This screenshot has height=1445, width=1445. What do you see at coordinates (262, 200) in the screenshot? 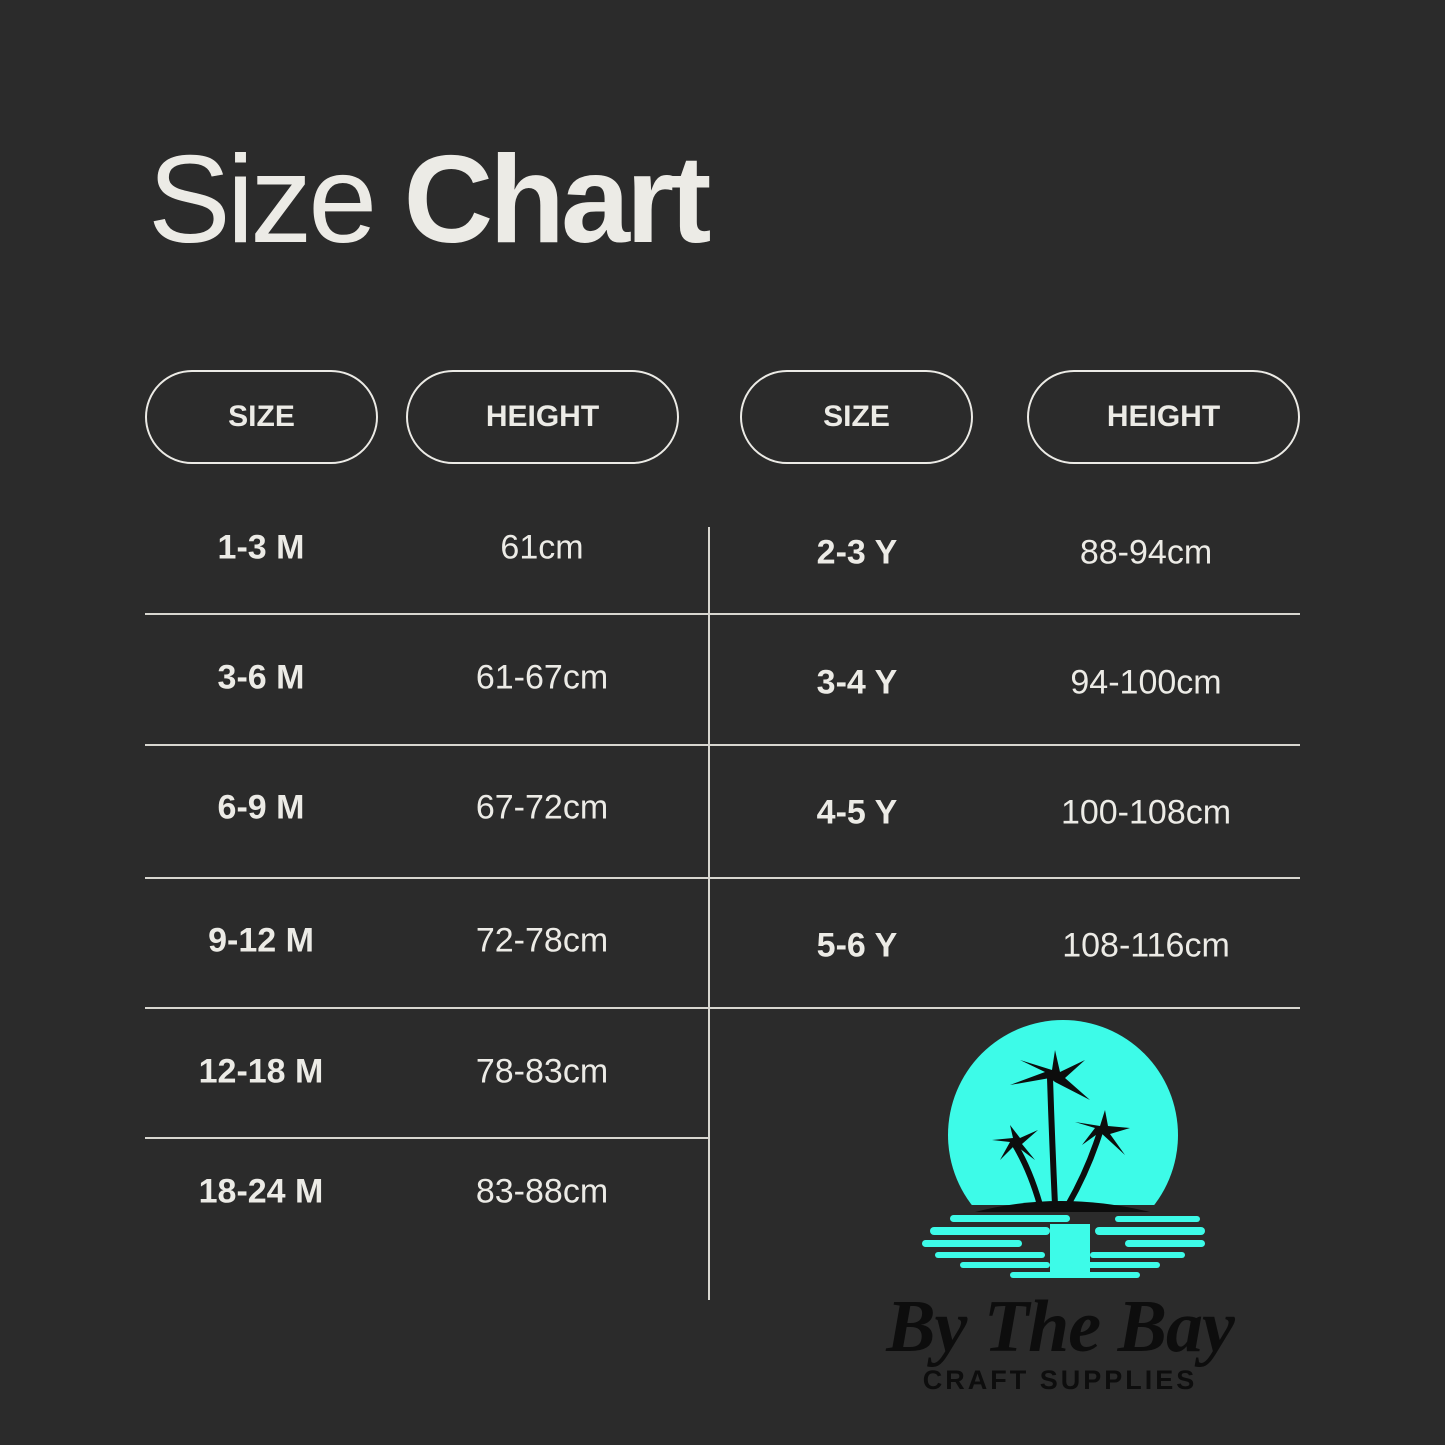
I see `title-light: Size` at bounding box center [262, 200].